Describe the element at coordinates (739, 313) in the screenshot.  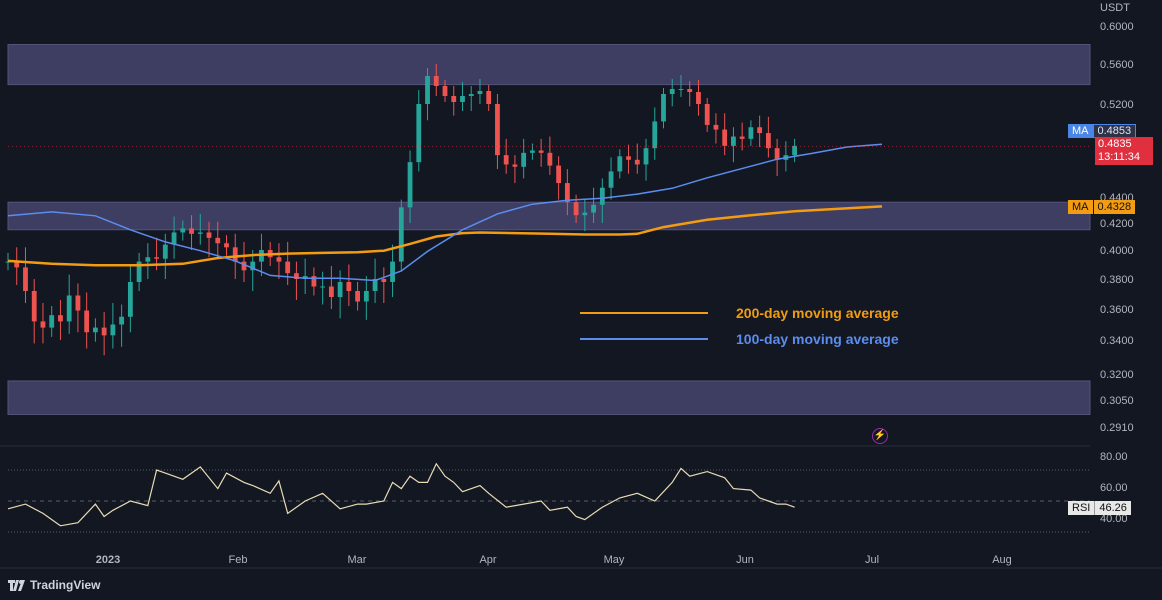
I see `legend-item-ma200: 200-day moving average` at that location.